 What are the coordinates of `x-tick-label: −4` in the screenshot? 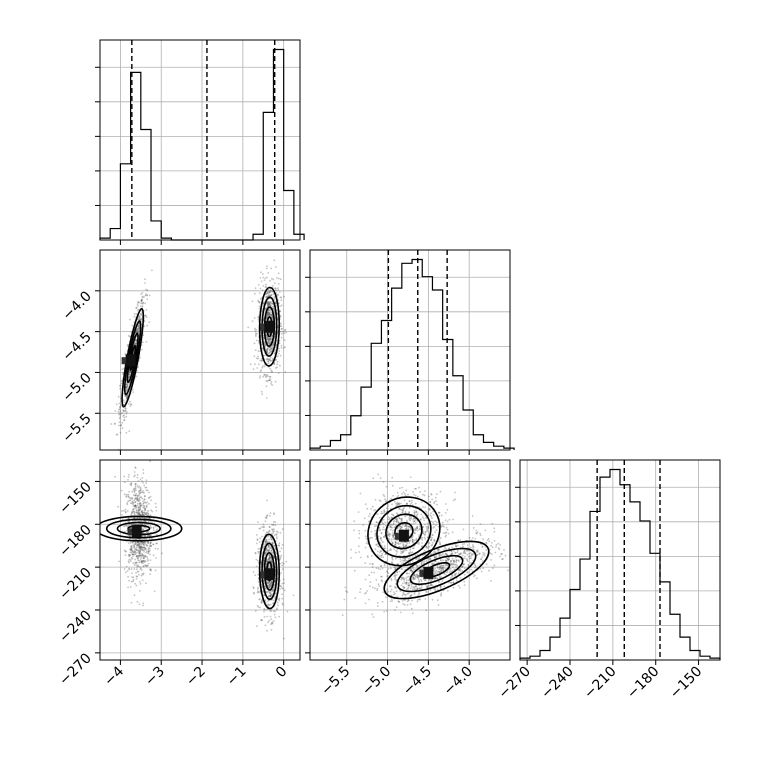 It's located at (114, 676).